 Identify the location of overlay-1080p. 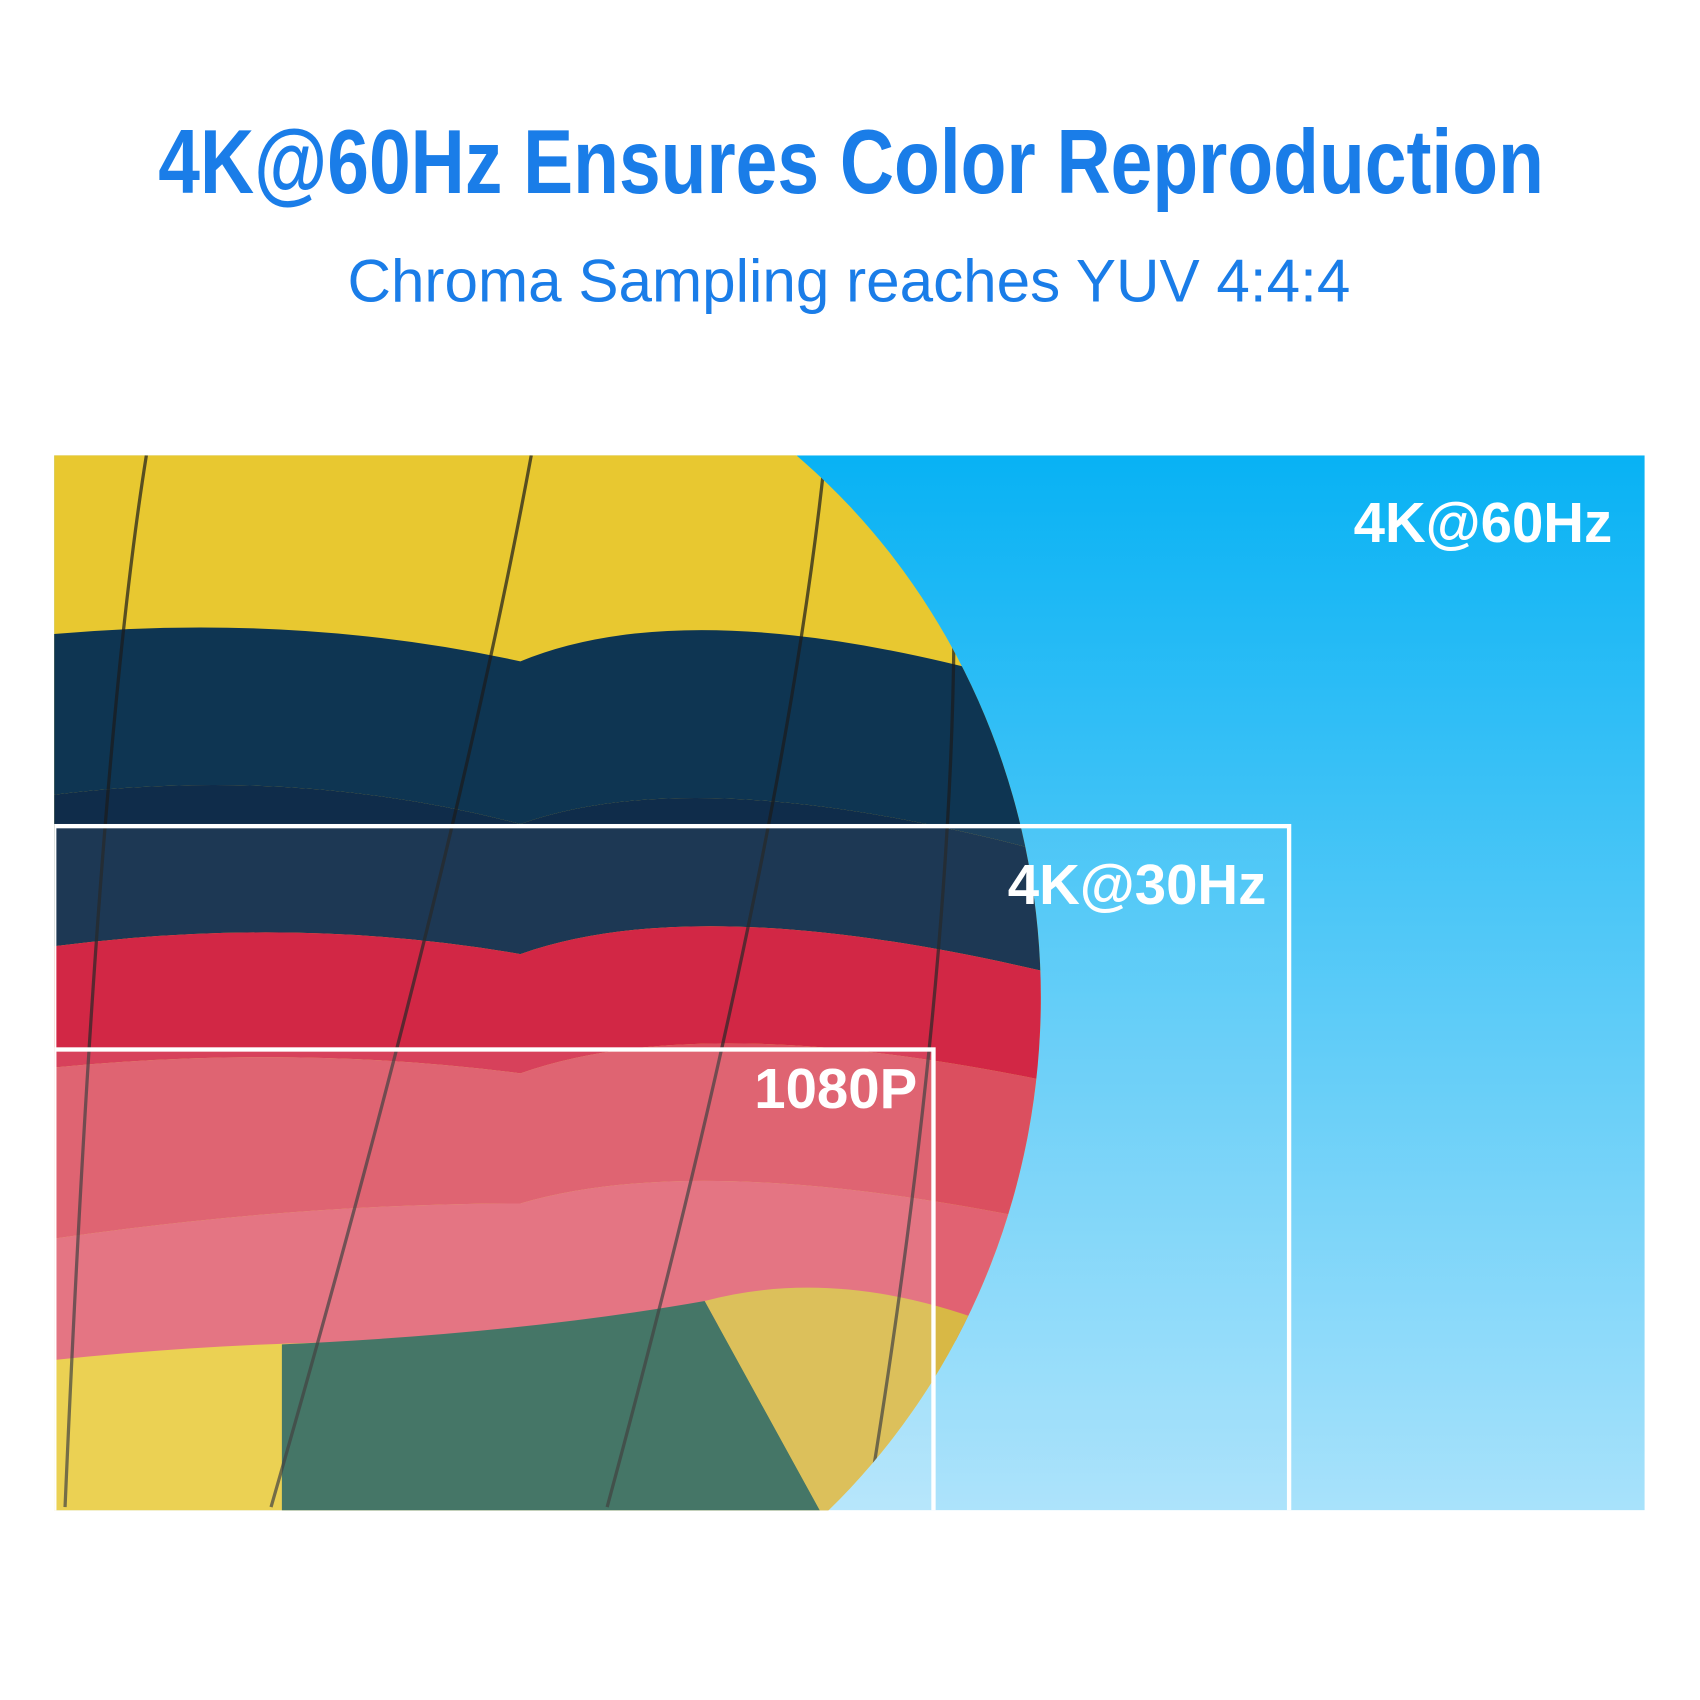
(494, 1280).